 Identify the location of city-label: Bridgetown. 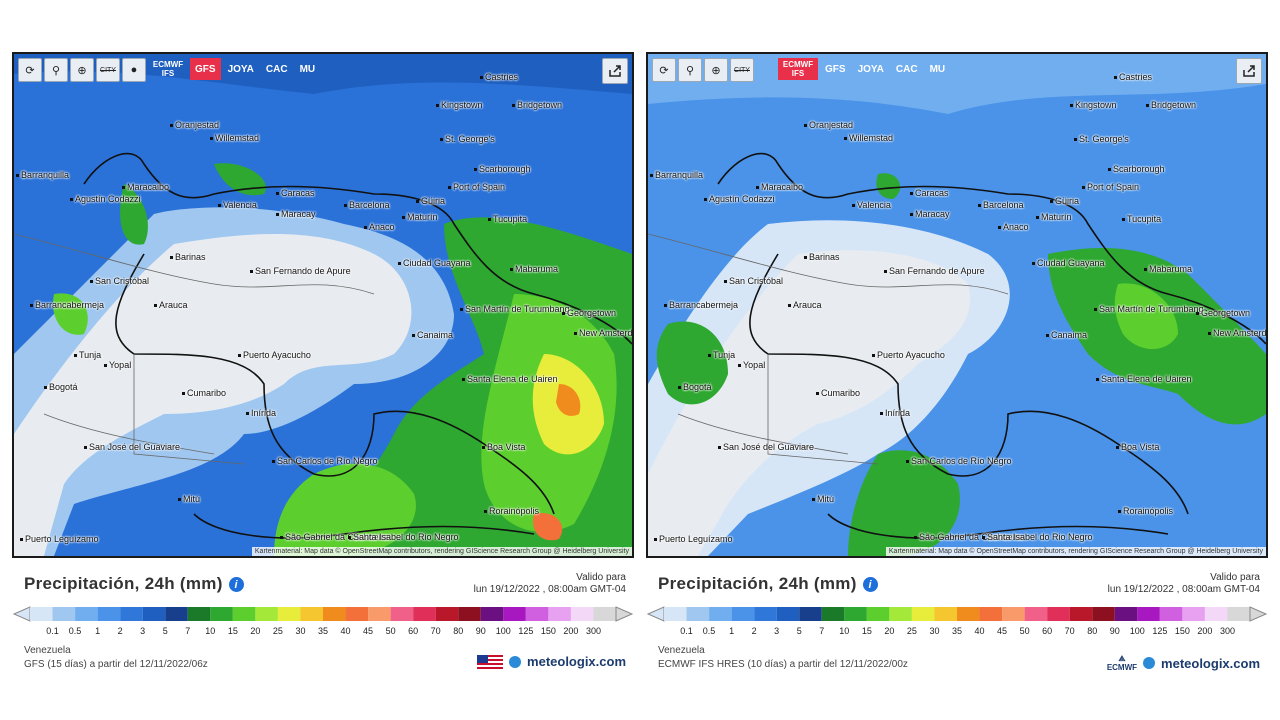
(1171, 105).